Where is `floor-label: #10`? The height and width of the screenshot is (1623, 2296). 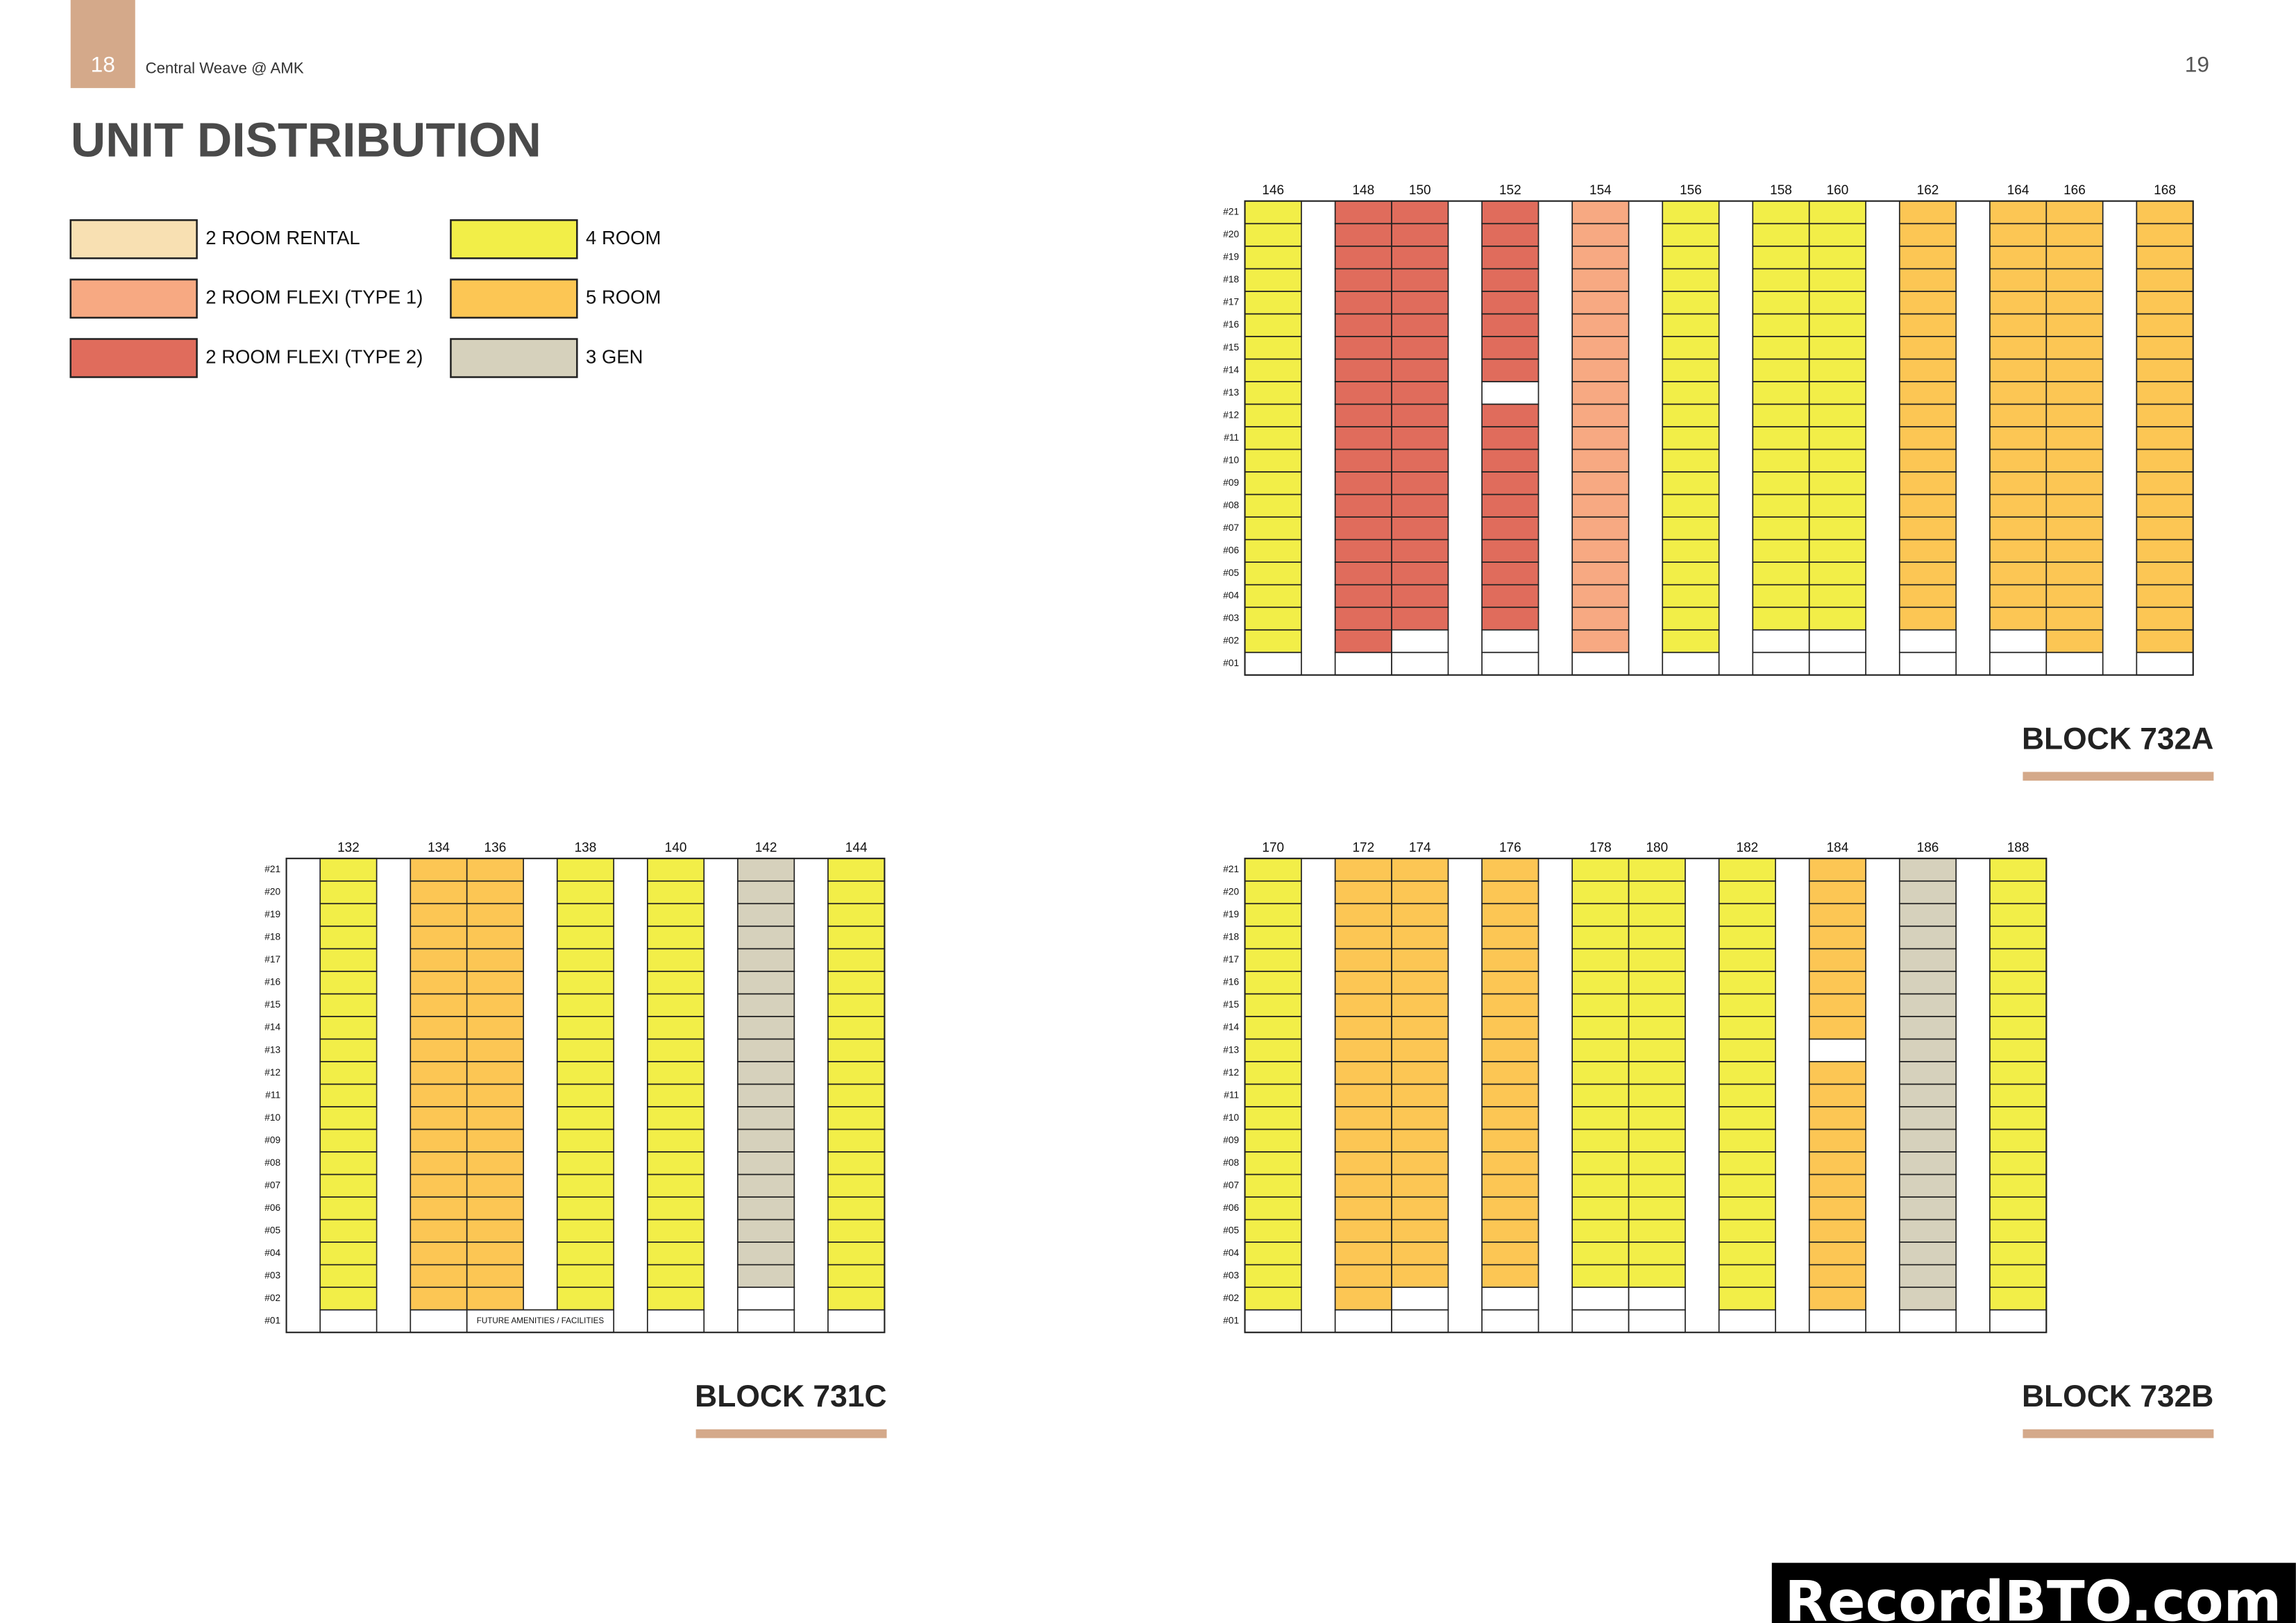
floor-label: #10 is located at coordinates (1231, 460).